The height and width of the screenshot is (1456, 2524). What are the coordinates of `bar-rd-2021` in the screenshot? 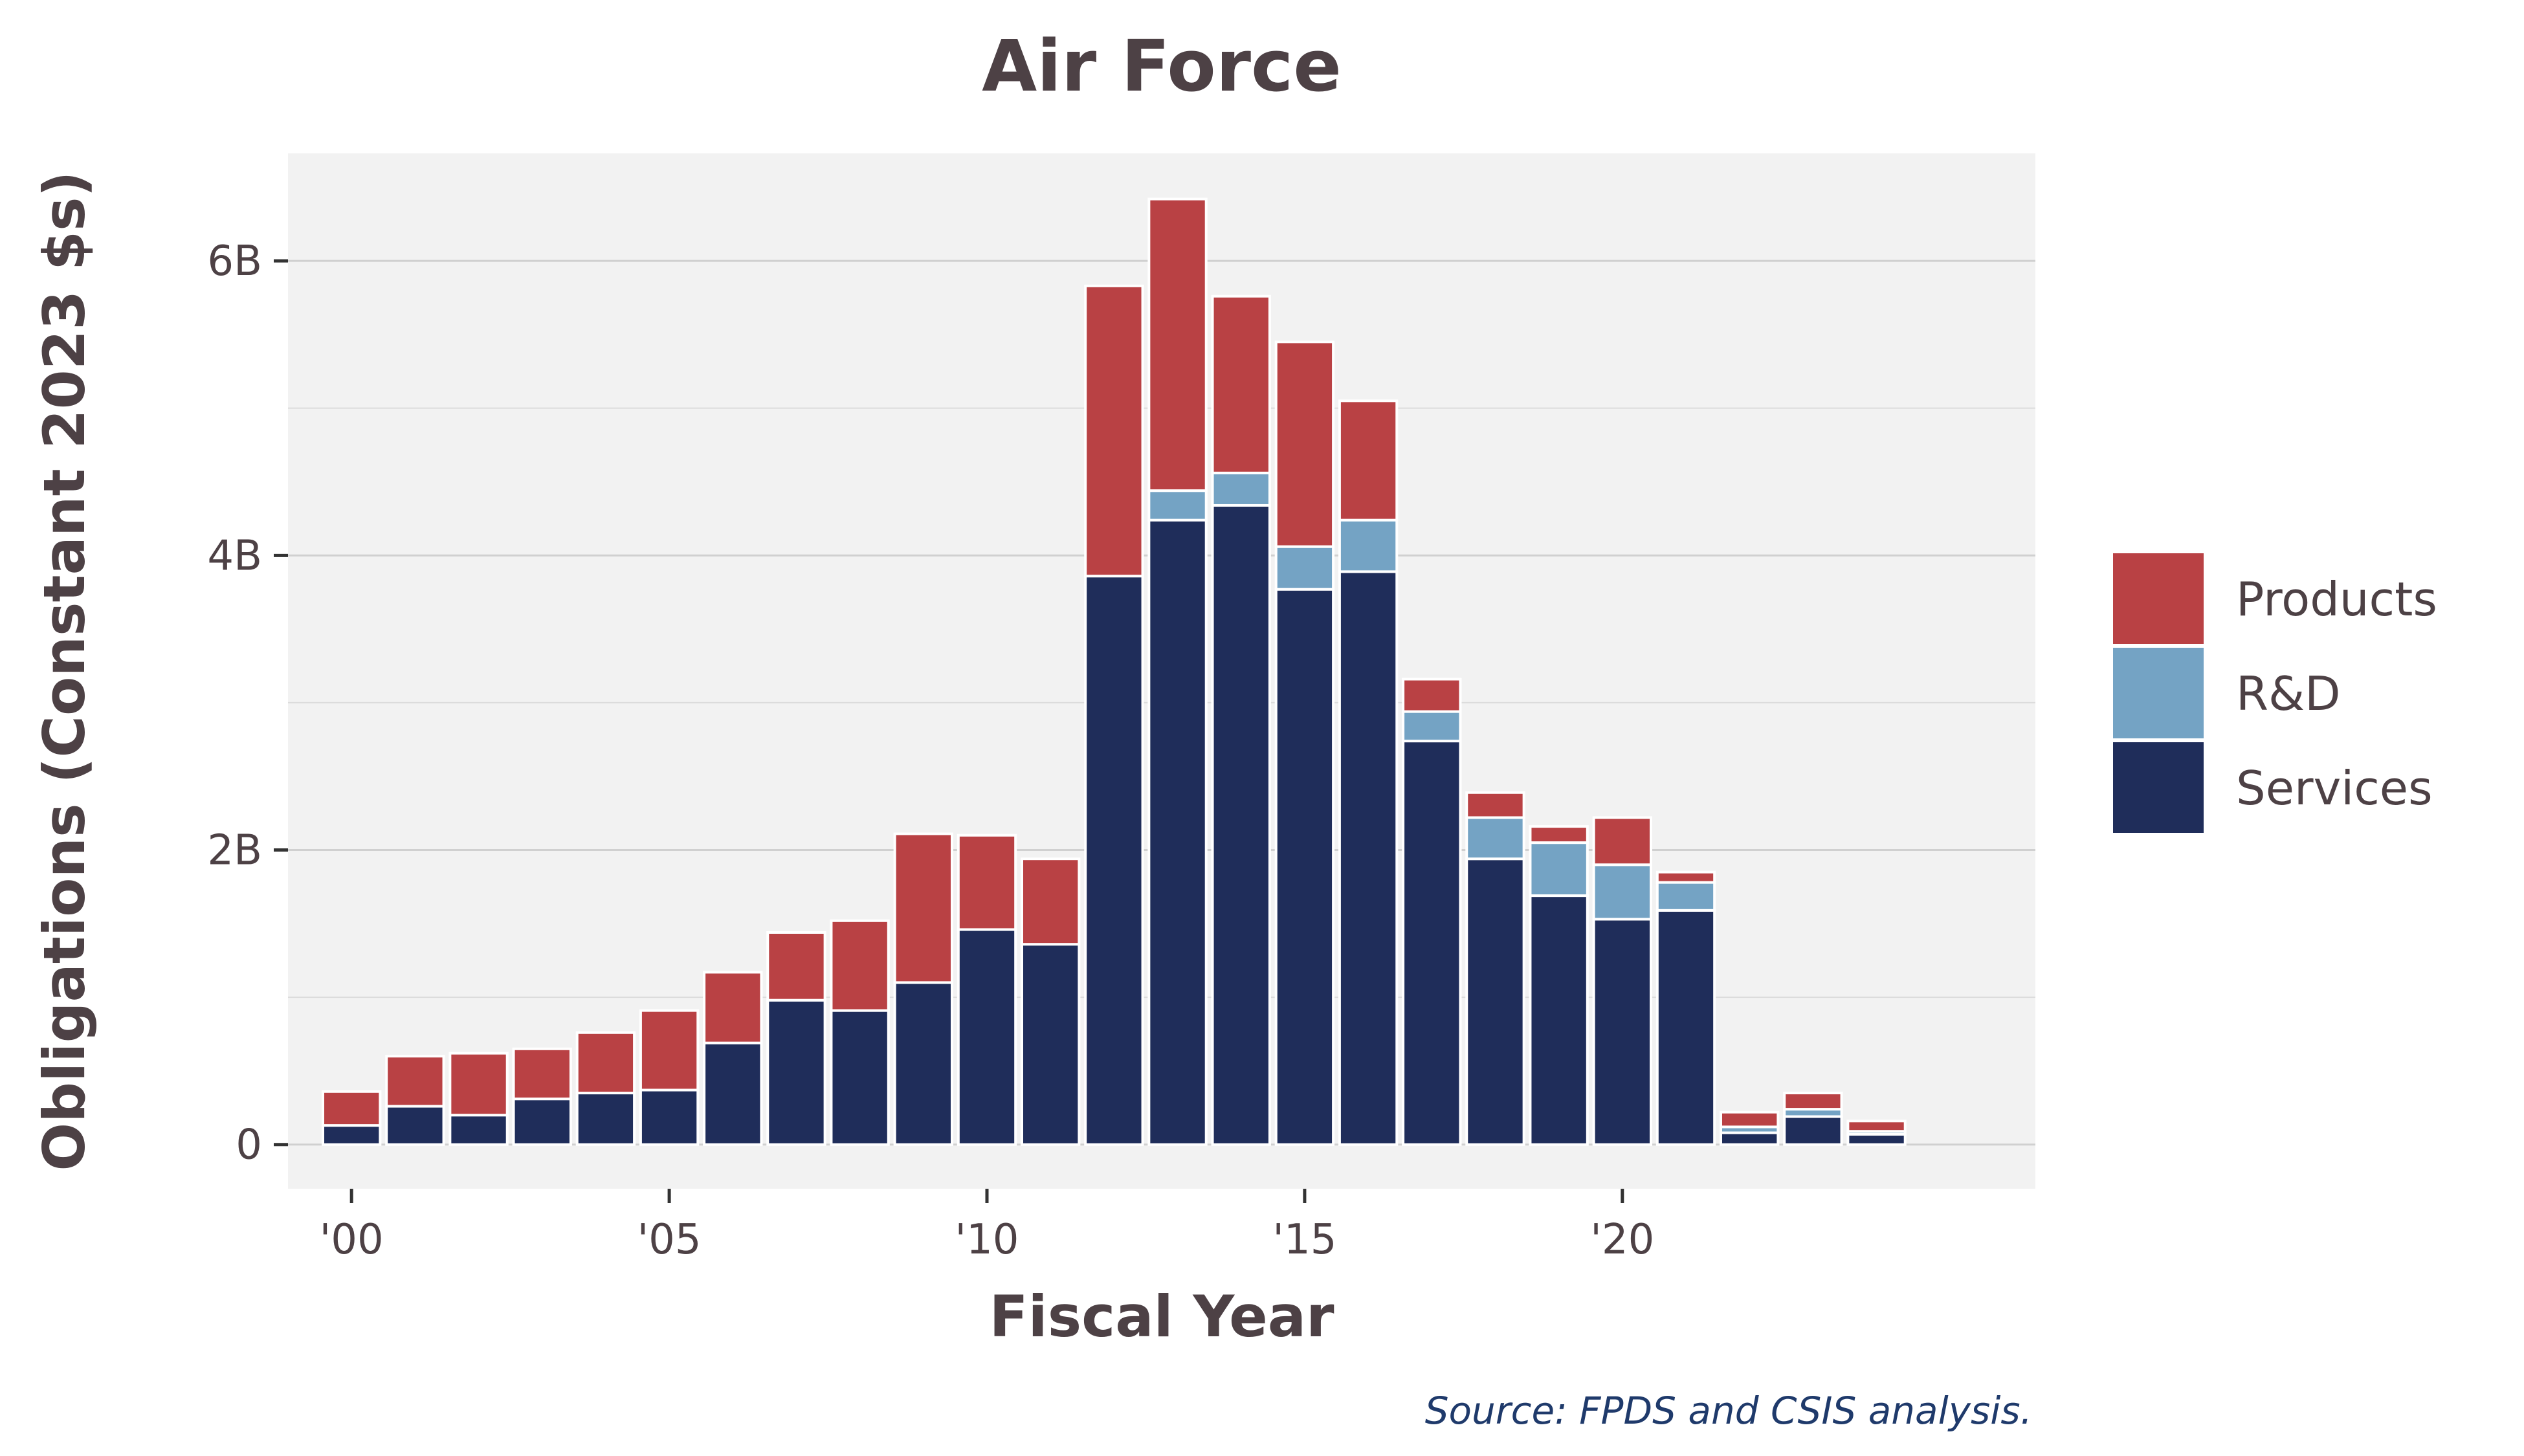 It's located at (1685, 896).